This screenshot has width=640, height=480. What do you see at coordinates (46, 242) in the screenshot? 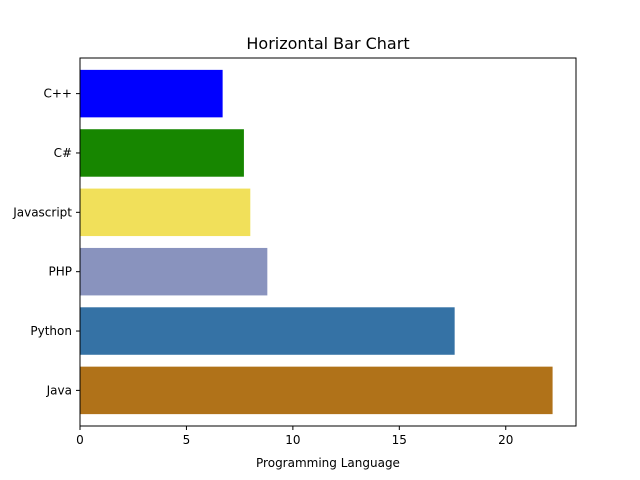
I see `y-axis-ticks: Java Python PHP Javascript C# C++` at bounding box center [46, 242].